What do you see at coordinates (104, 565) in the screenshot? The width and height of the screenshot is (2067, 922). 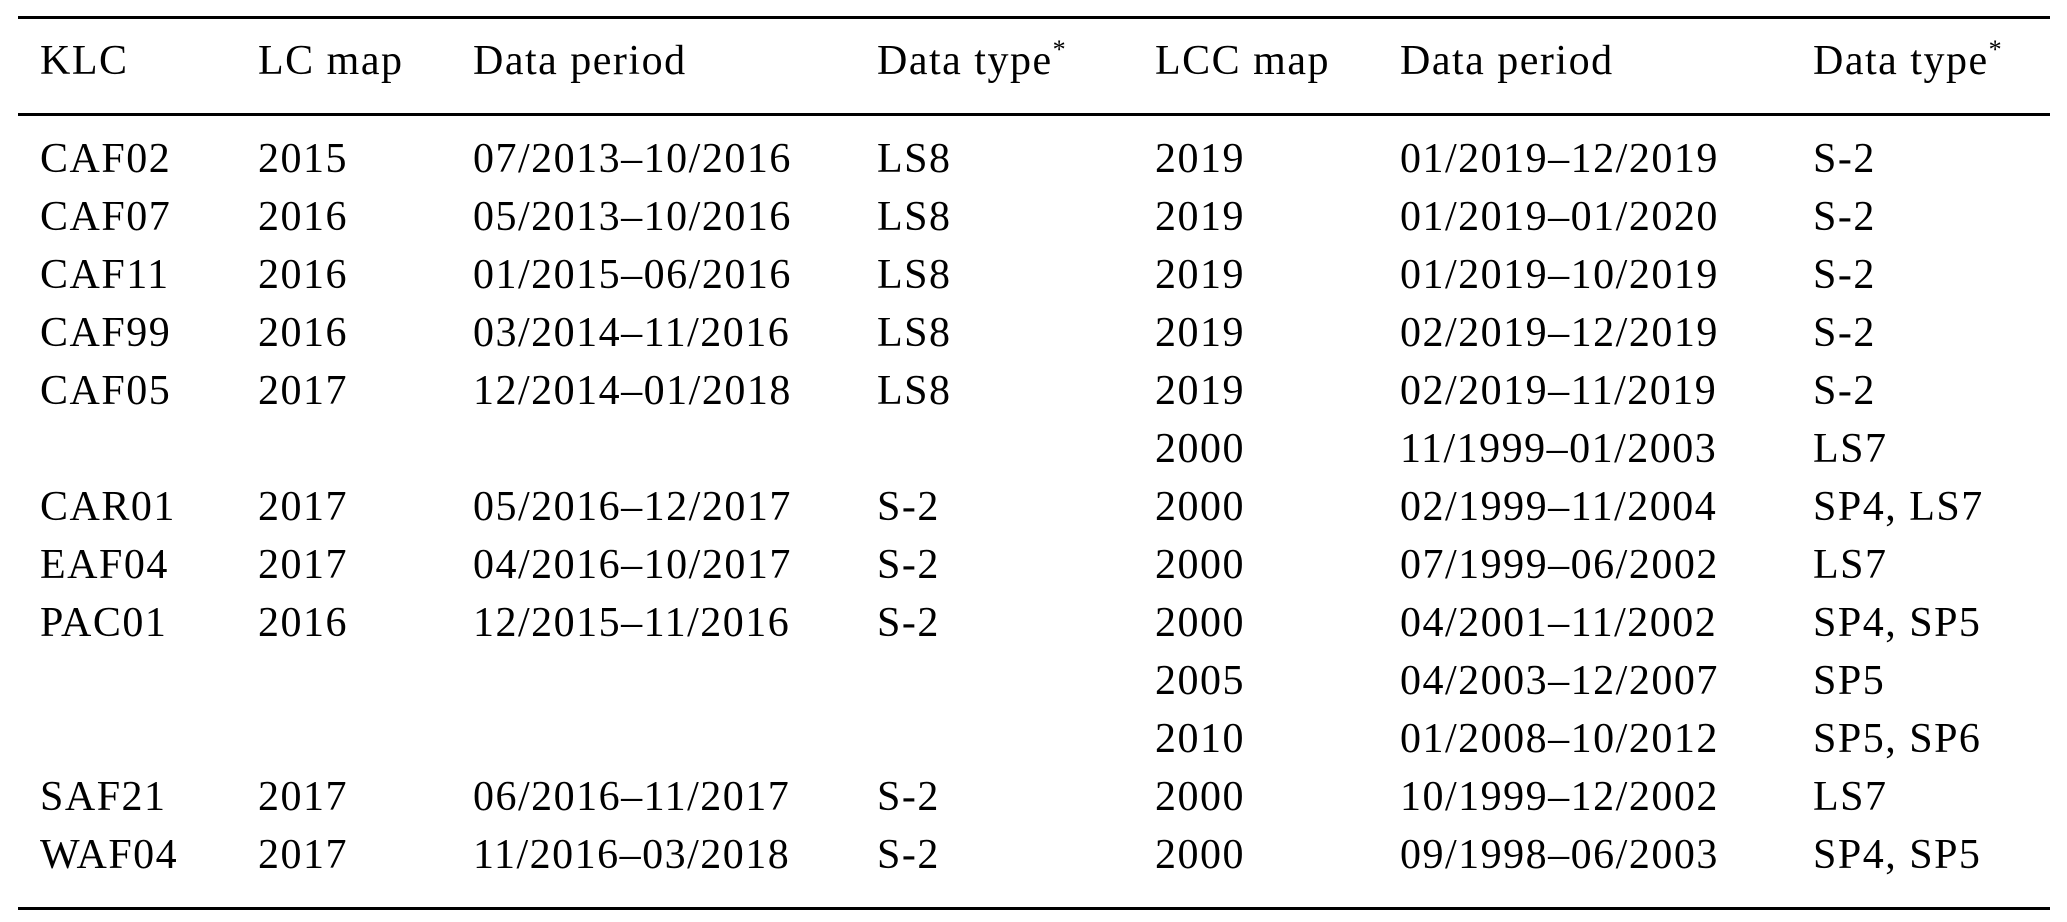 I see `cell-klc: EAF04` at bounding box center [104, 565].